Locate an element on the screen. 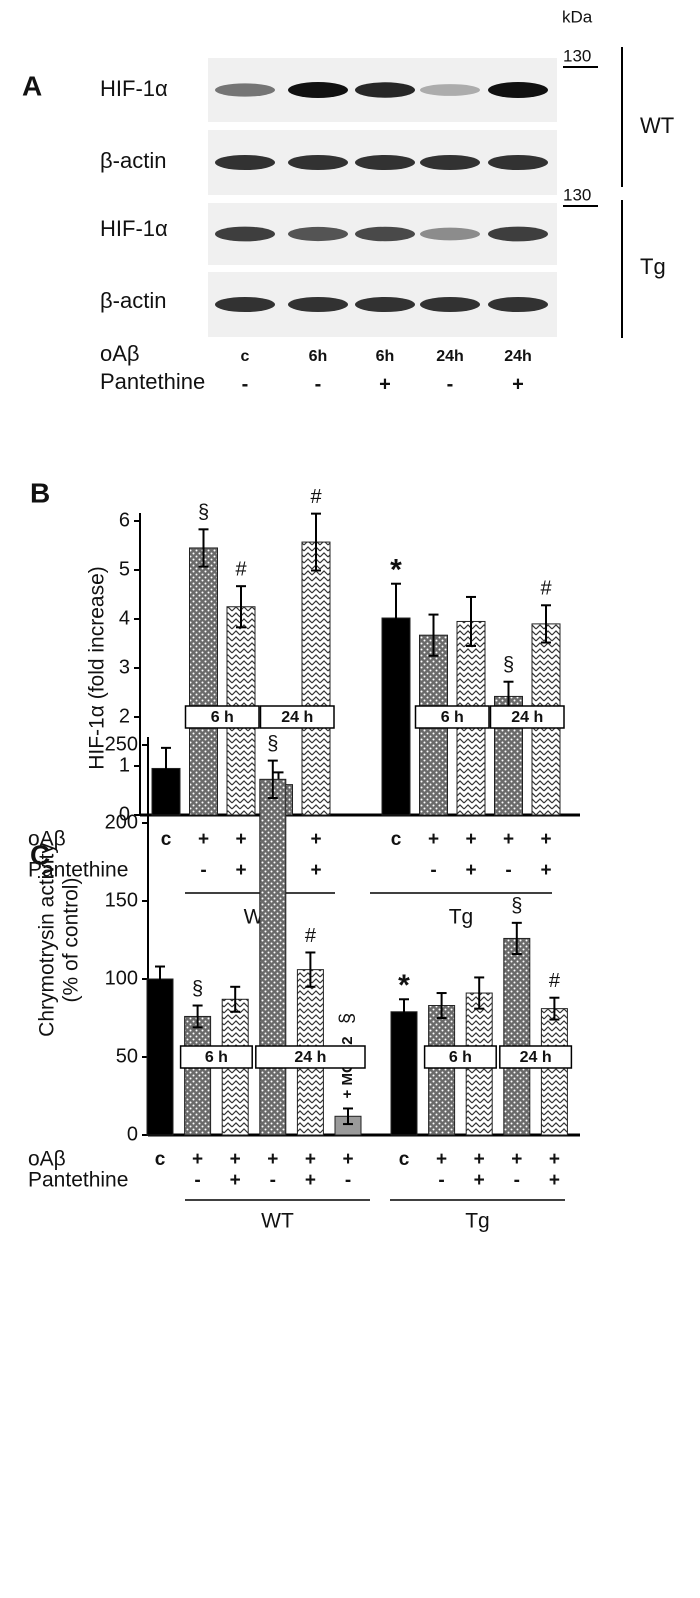 Image resolution: width=700 pixels, height=1598 pixels. lane-label: 6h is located at coordinates (318, 356).